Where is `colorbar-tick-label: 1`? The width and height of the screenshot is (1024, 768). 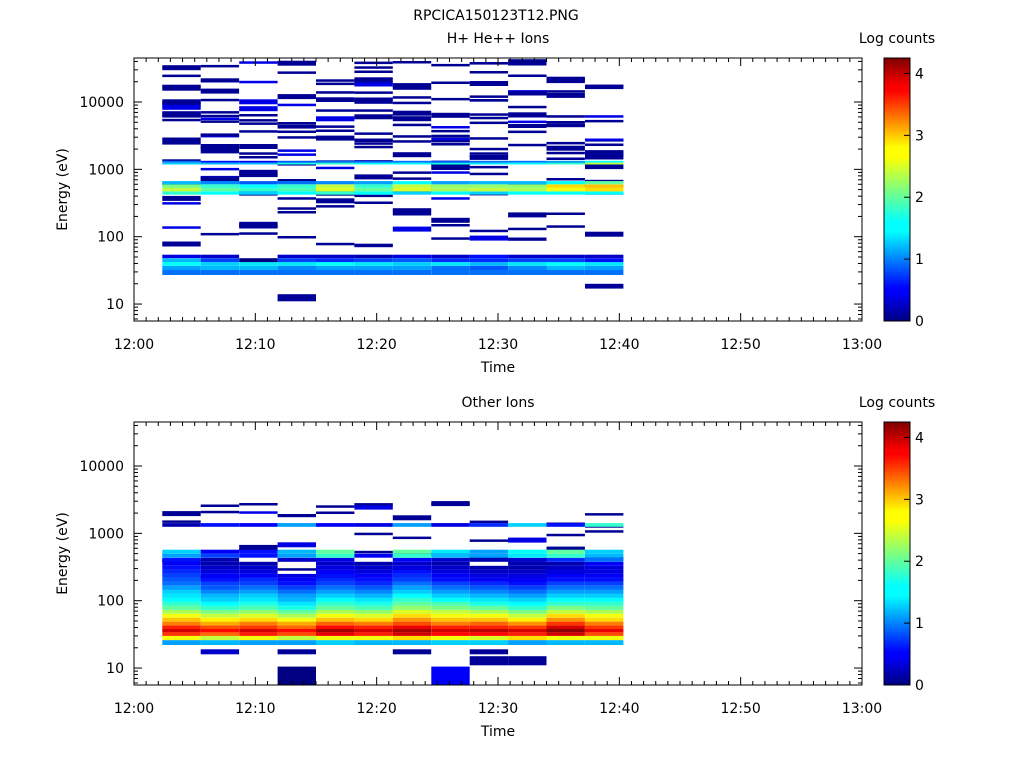
colorbar-tick-label: 1 is located at coordinates (919, 260).